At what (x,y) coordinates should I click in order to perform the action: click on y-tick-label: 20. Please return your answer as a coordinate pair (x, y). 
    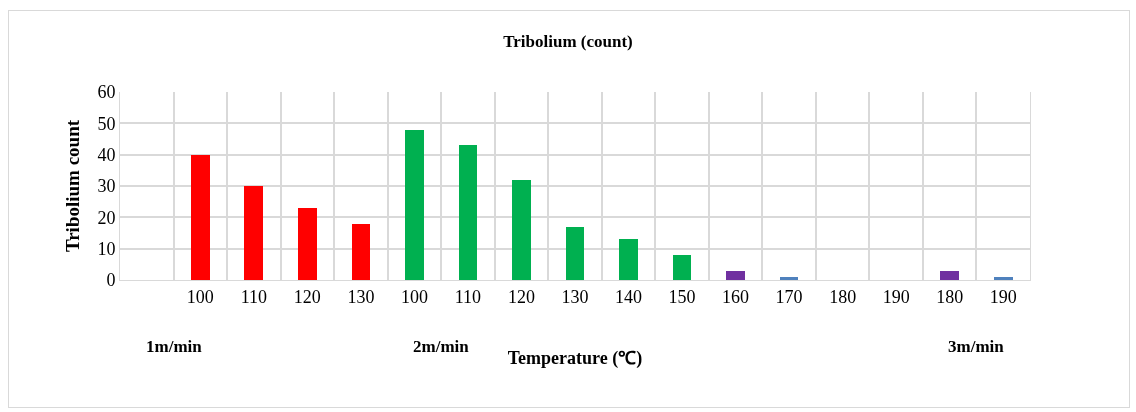
    Looking at the image, I should click on (106, 217).